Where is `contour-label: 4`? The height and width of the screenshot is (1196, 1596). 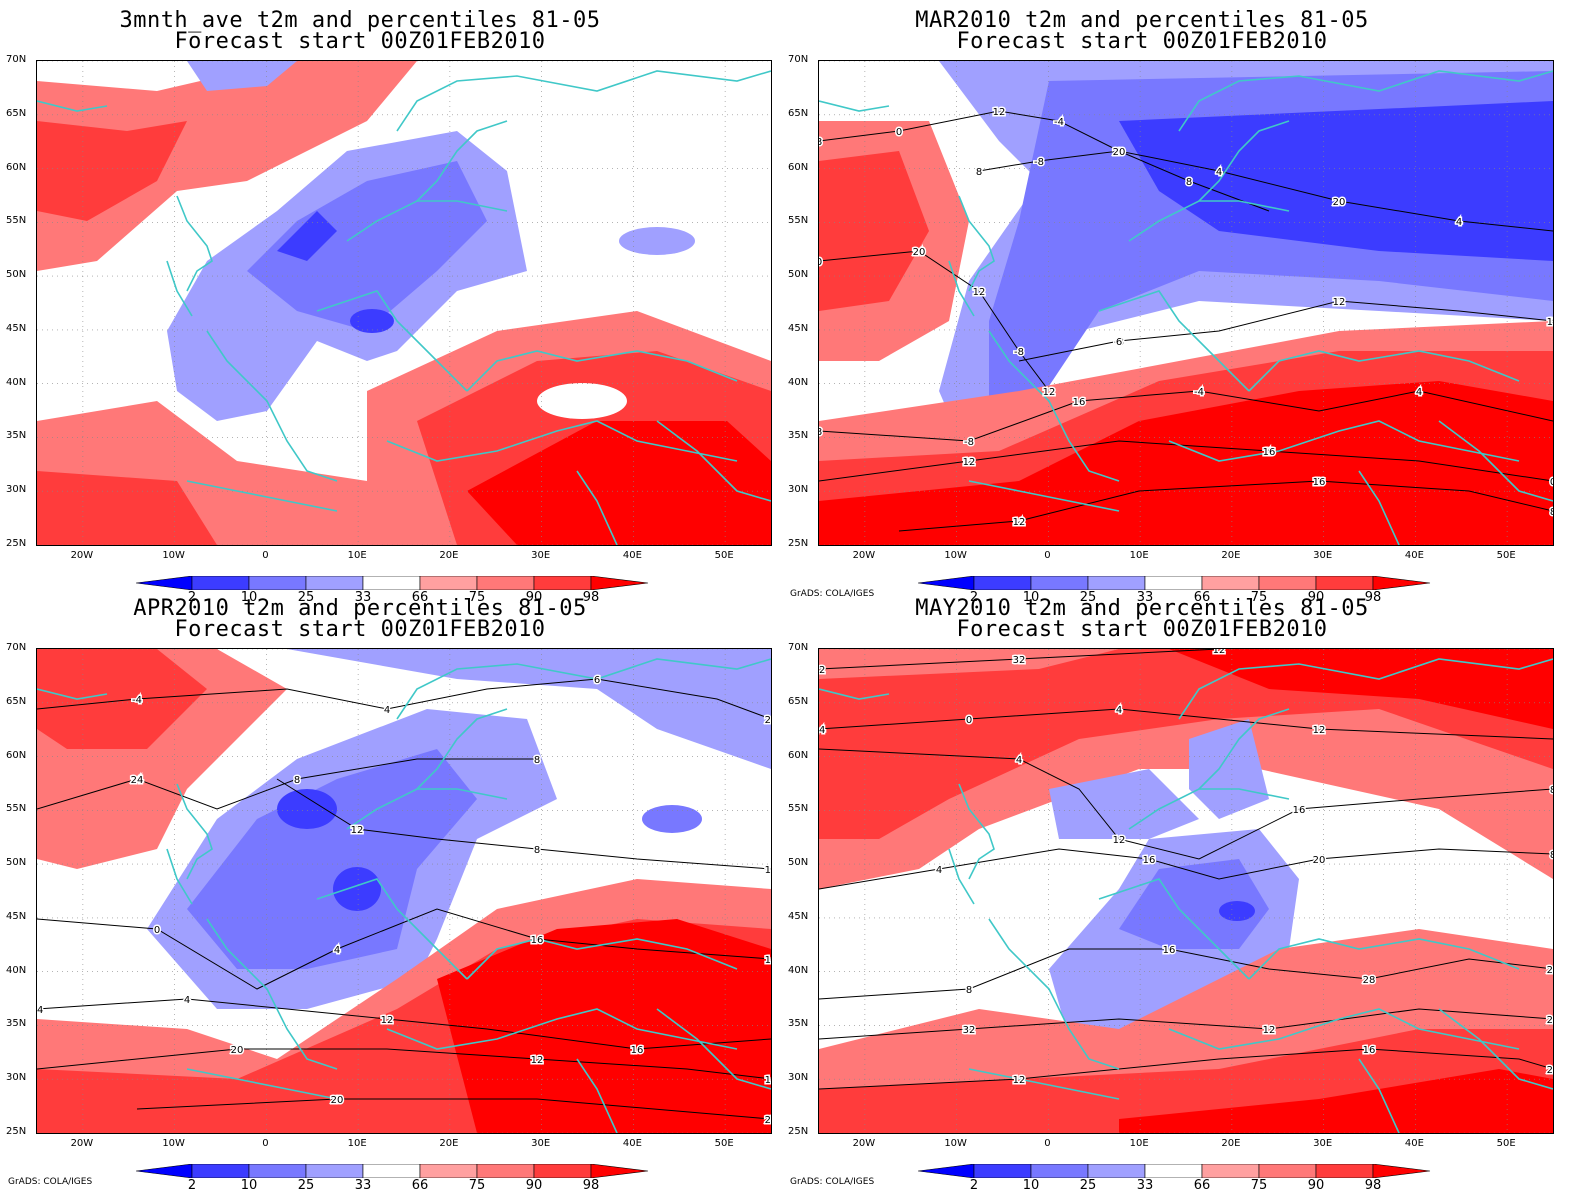
contour-label: 4 is located at coordinates (1551, 322).